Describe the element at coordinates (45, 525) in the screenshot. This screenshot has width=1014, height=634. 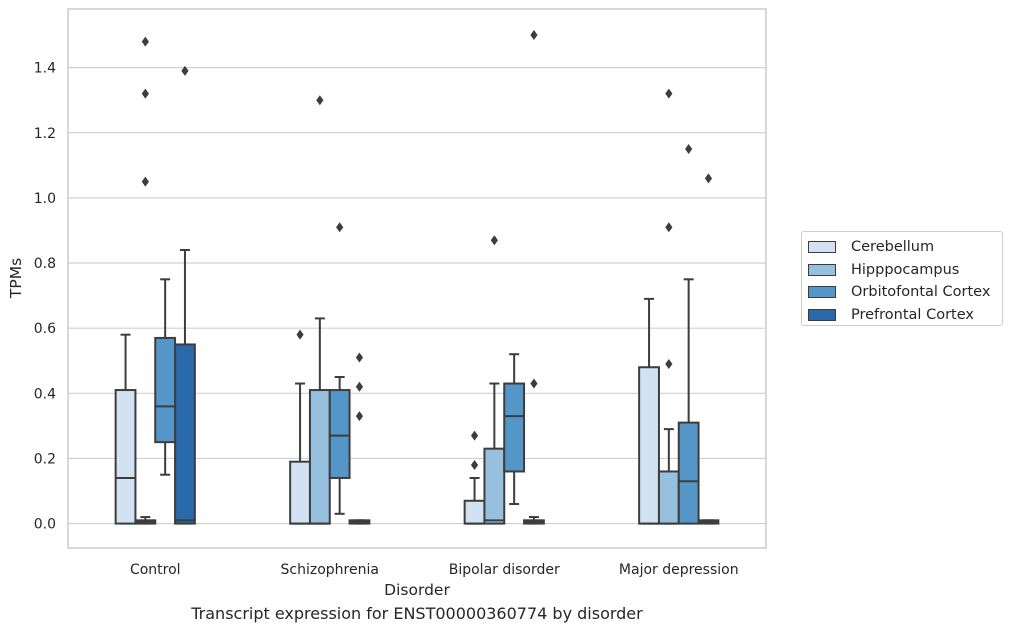
I see `y-tick-label: 0.0` at that location.